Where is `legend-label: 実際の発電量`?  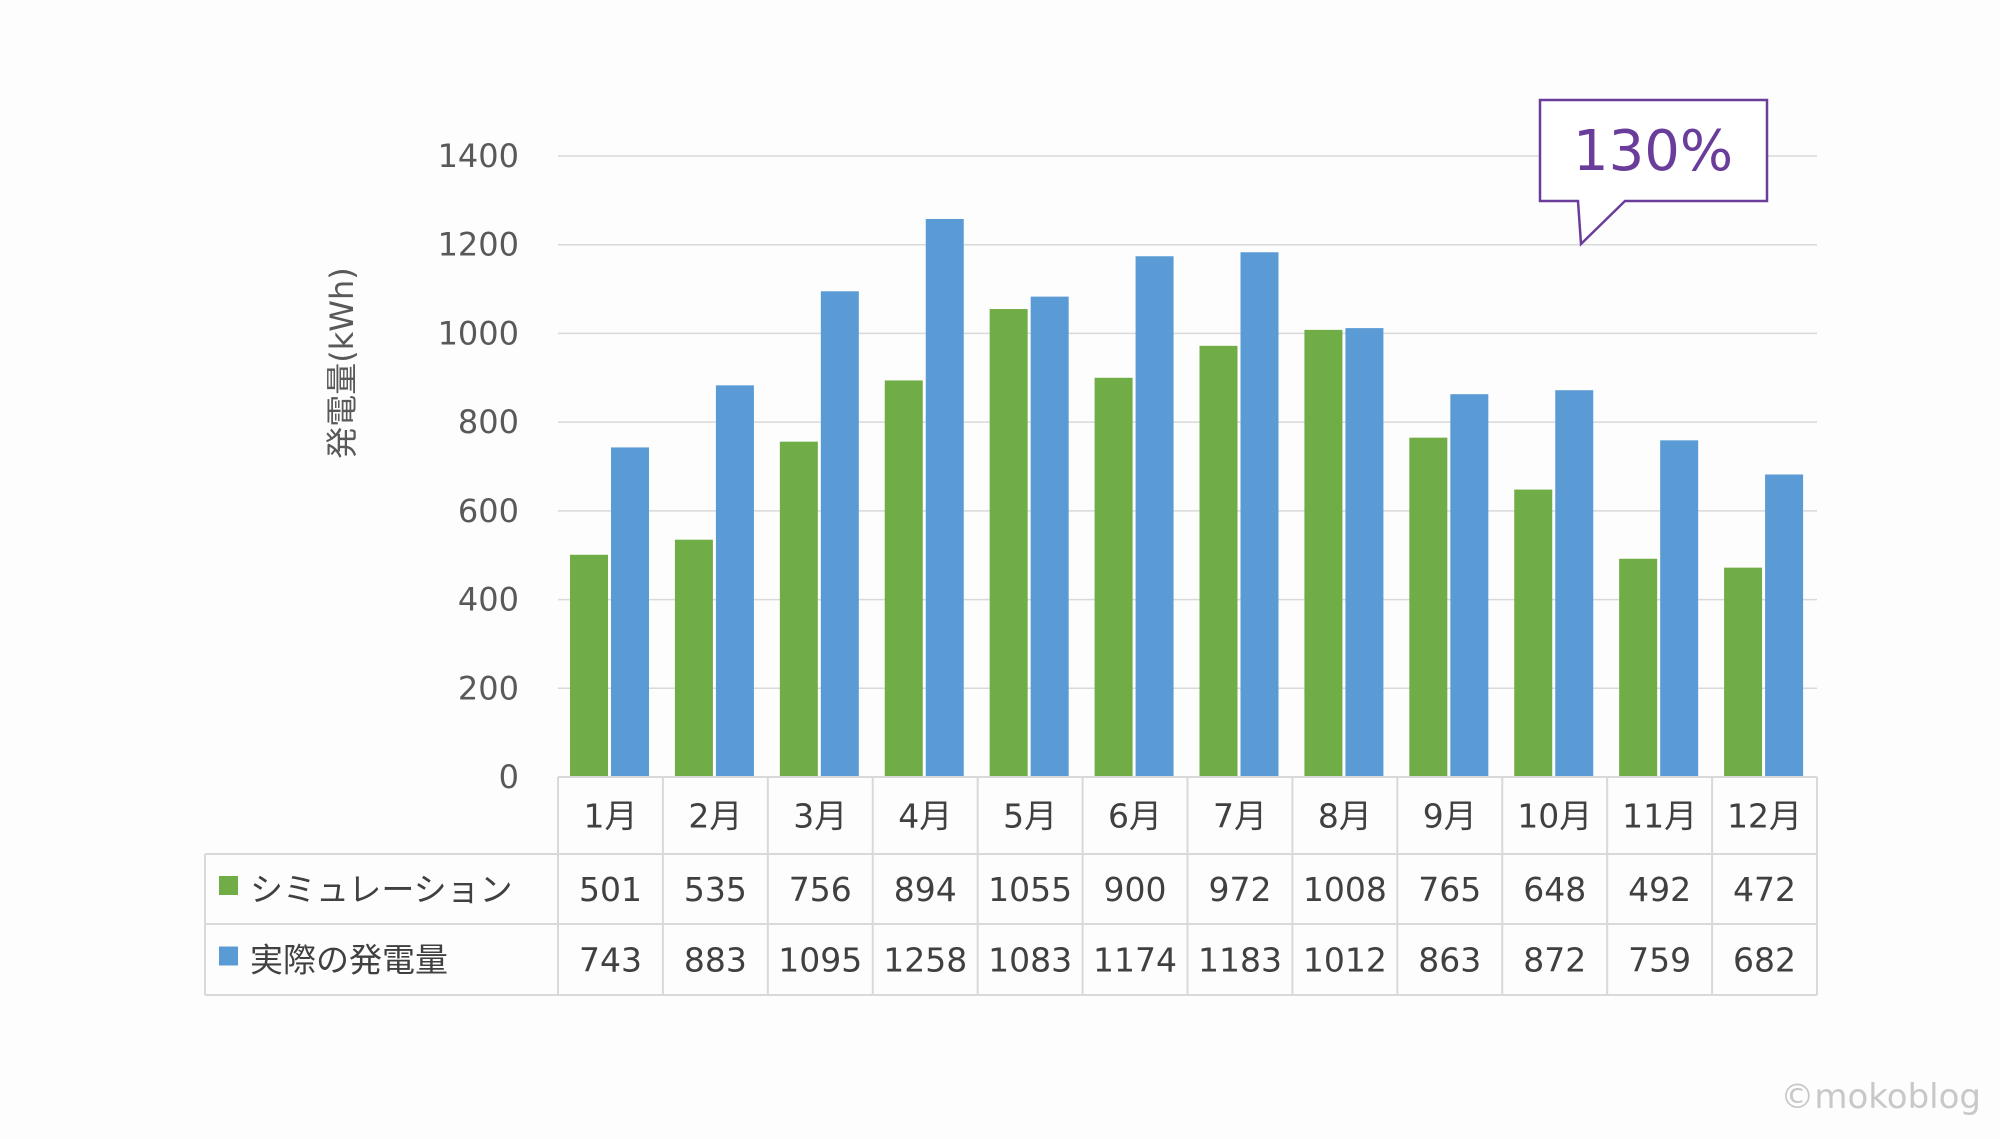 legend-label: 実際の発電量 is located at coordinates (349, 960).